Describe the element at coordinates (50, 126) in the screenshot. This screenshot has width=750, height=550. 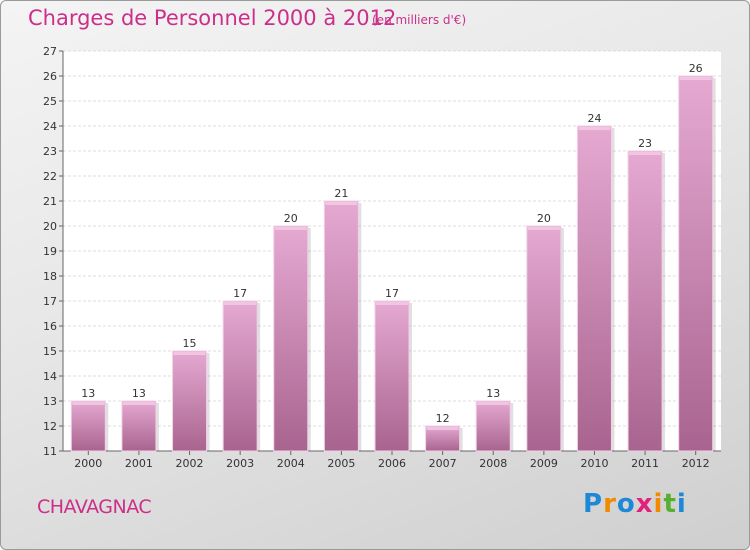
I see `y-tick-label: 24` at that location.